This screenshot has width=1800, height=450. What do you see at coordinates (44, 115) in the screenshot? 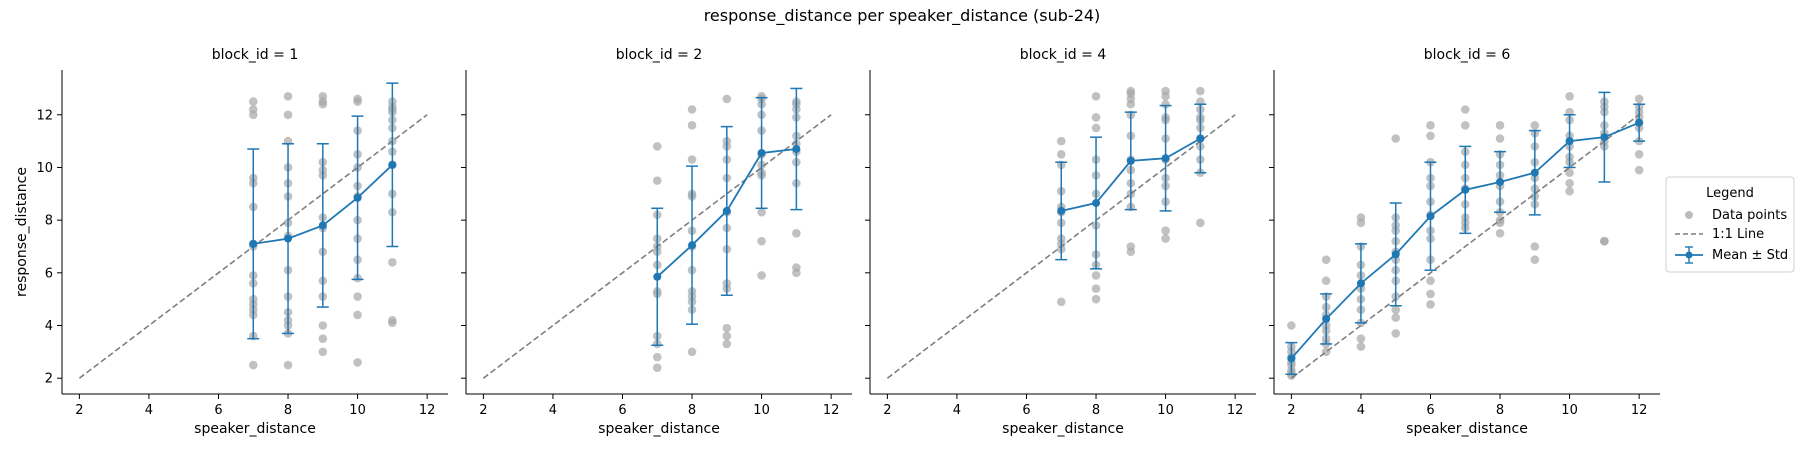
I see `y-tick-label: 12` at bounding box center [44, 115].